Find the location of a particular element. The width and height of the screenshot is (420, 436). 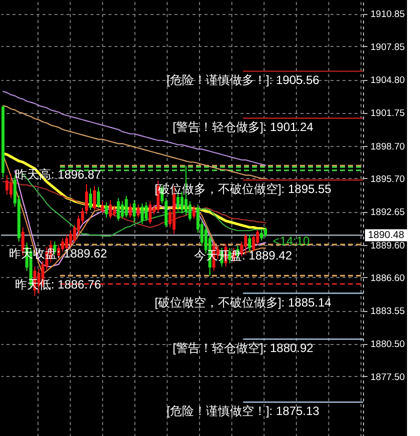

y-tick-label: 1898.70 is located at coordinates (387, 146).